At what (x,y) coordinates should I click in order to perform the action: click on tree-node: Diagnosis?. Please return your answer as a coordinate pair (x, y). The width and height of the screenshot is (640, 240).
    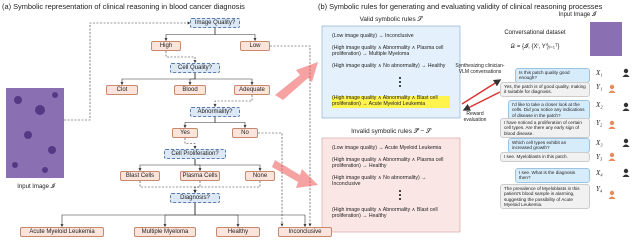
    Looking at the image, I should click on (195, 198).